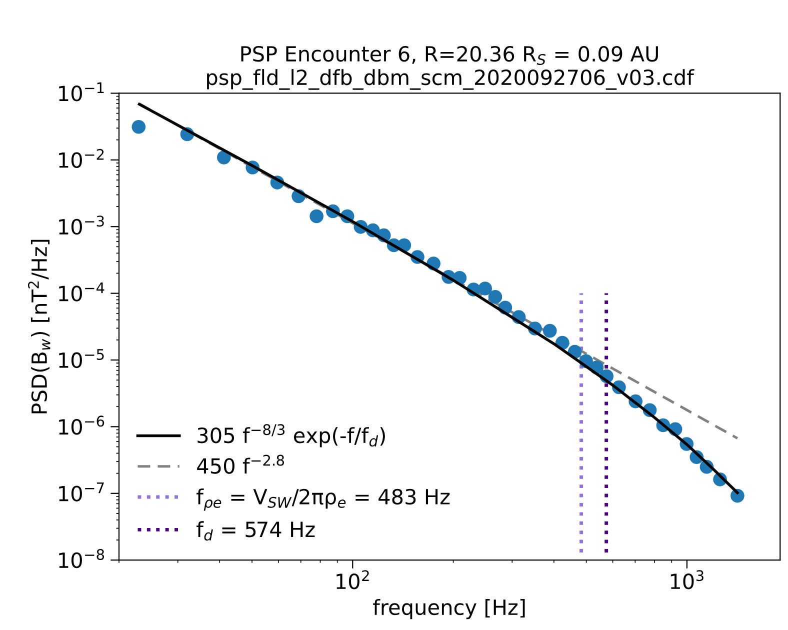 Image resolution: width=788 pixels, height=630 pixels. I want to click on legend-label: f$_{ρe}$ = V$_{SW}$/2πρ$_{e}$ = 483 Hz, so click(323, 499).